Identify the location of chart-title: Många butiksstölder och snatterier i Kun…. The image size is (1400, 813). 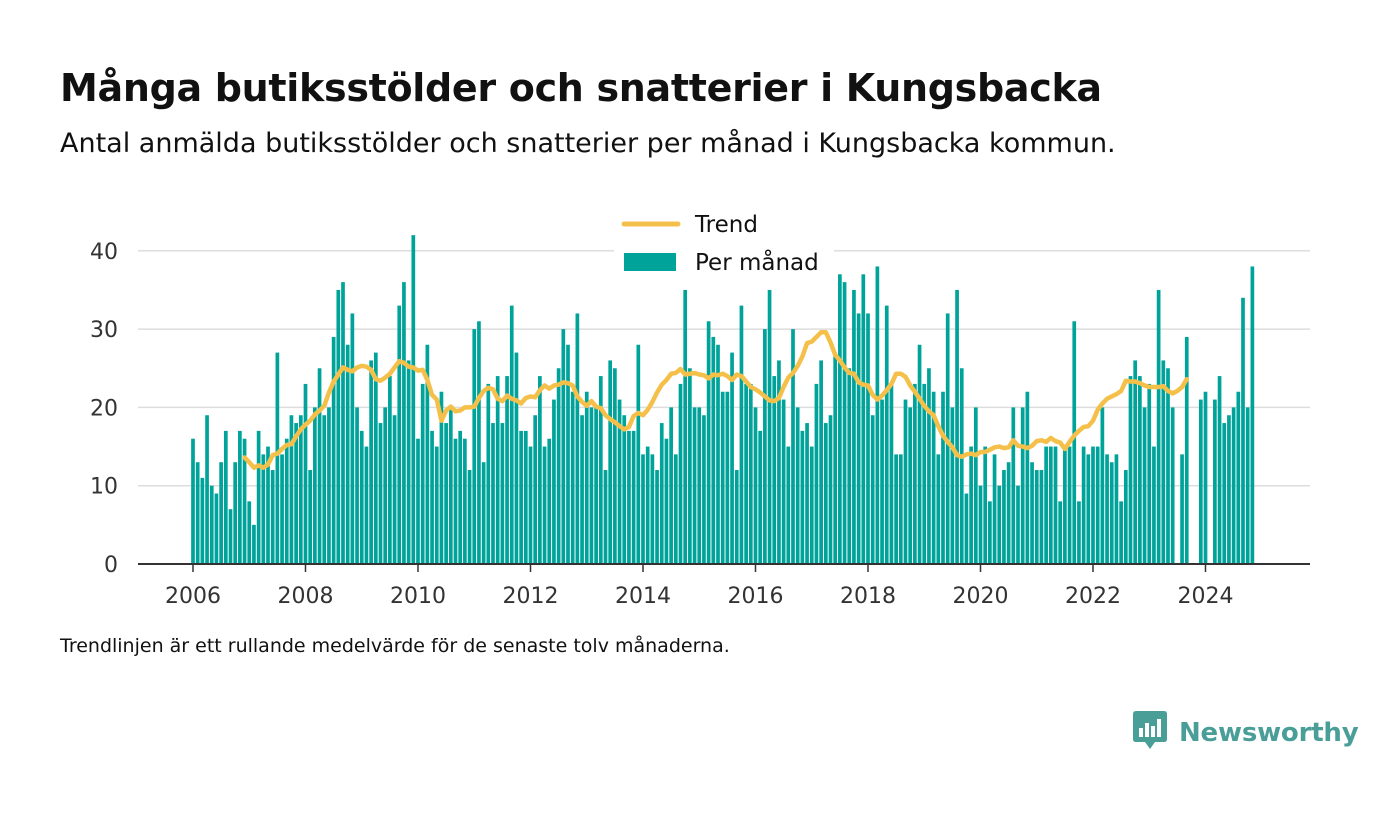
(581, 88).